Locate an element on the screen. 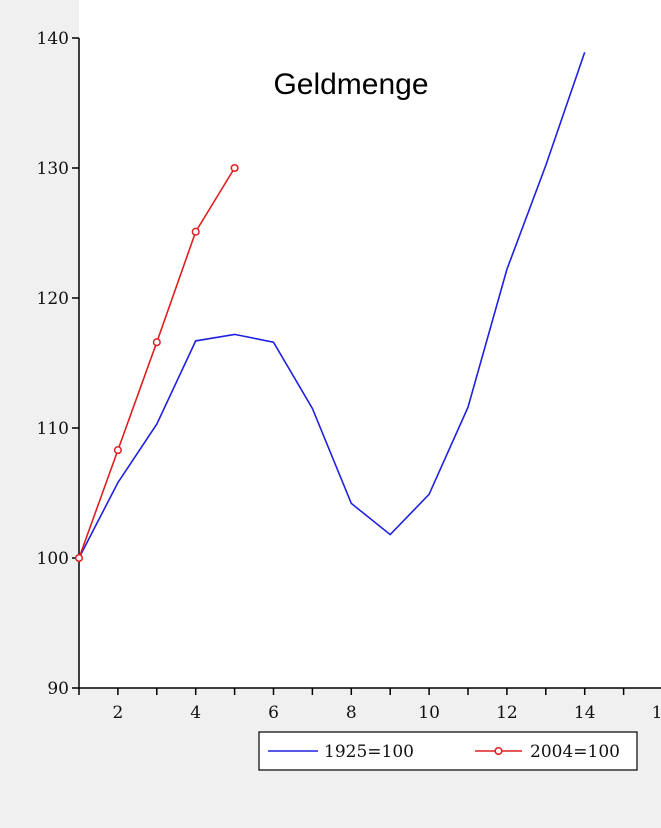 The width and height of the screenshot is (661, 828). legend-box is located at coordinates (448, 751).